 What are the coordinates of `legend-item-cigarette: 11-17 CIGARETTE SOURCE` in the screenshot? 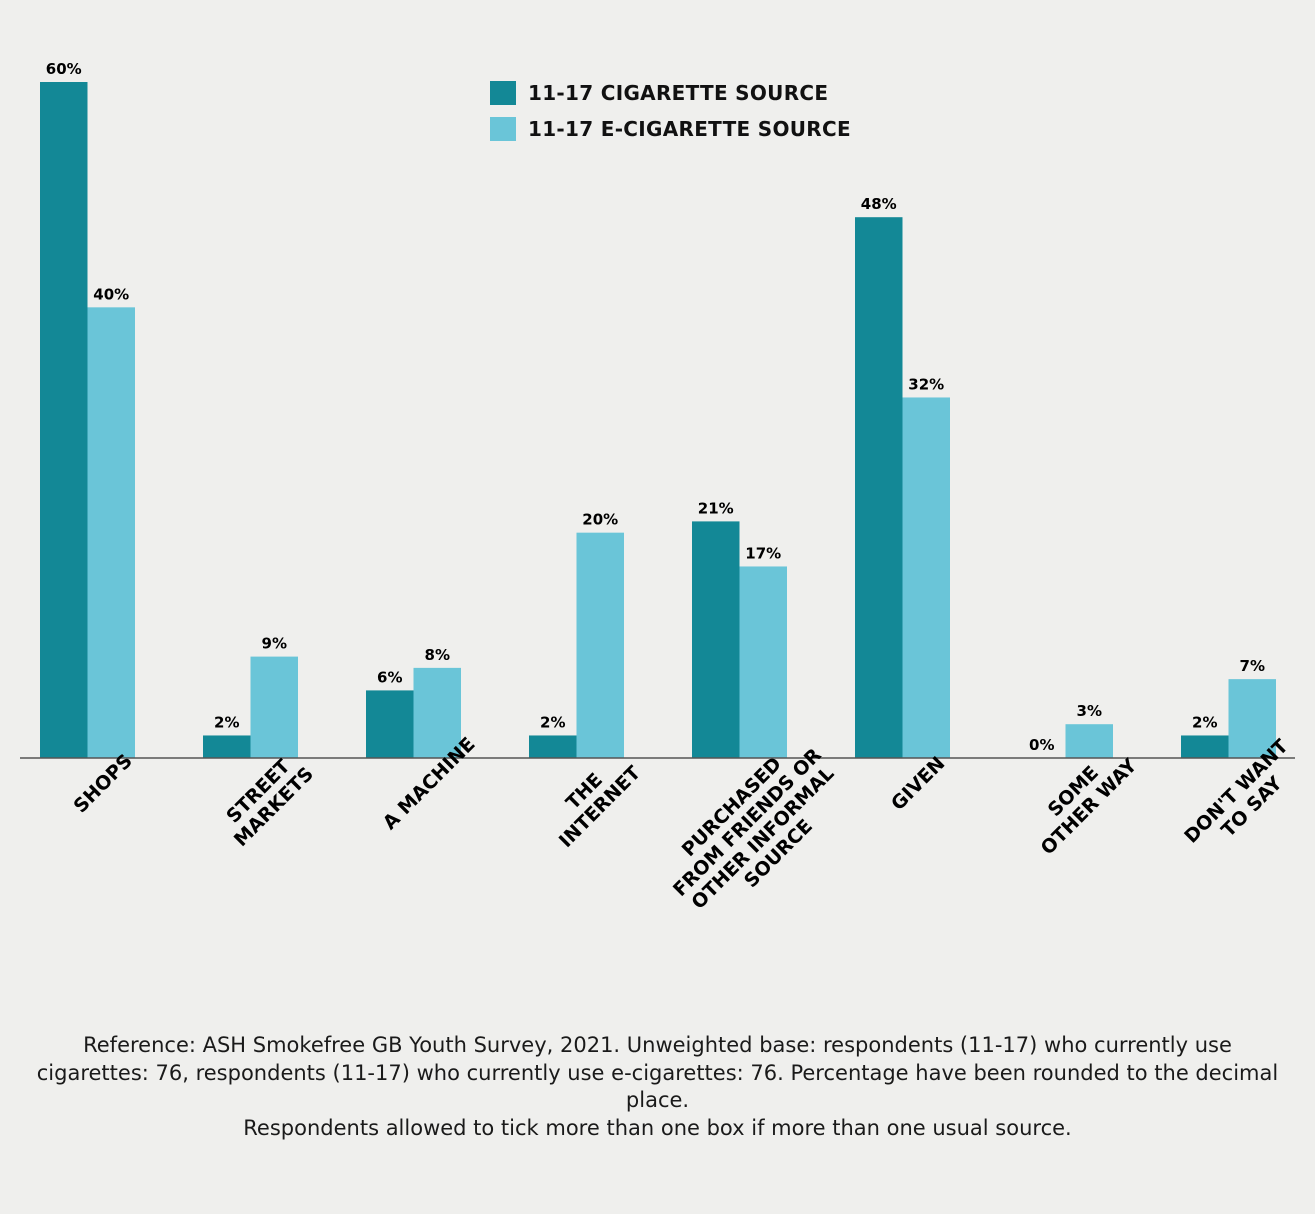 It's located at (670, 93).